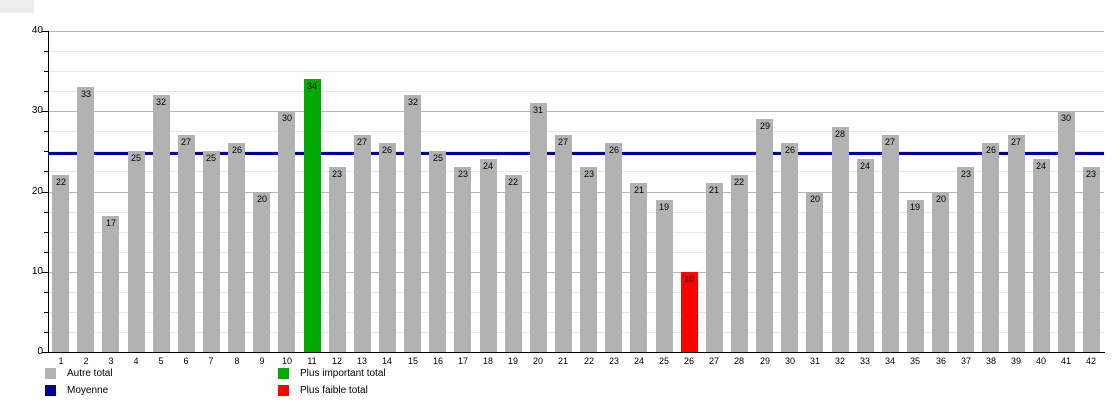 Image resolution: width=1120 pixels, height=400 pixels. I want to click on legend-swatch-moyenne, so click(50, 390).